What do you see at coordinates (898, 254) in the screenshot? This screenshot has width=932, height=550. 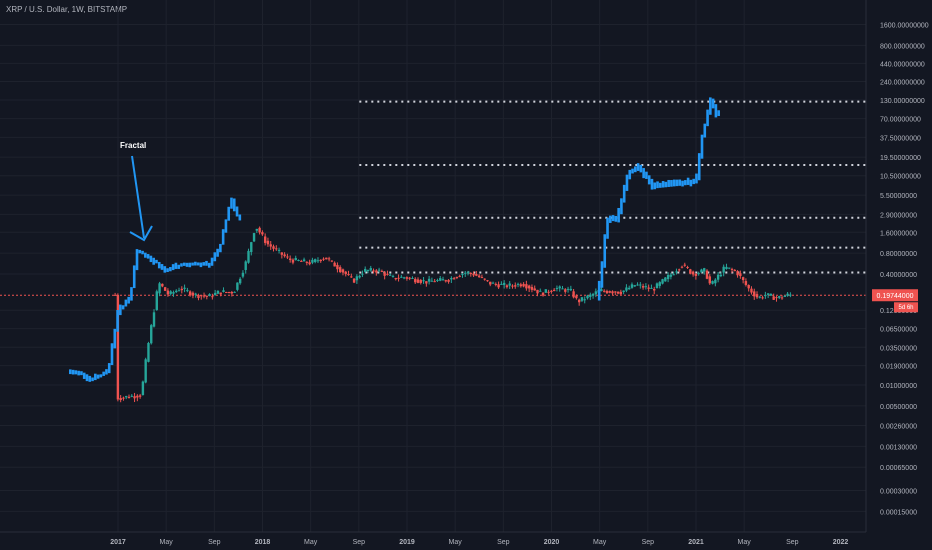 I see `price-tick-label: 0.80000000` at bounding box center [898, 254].